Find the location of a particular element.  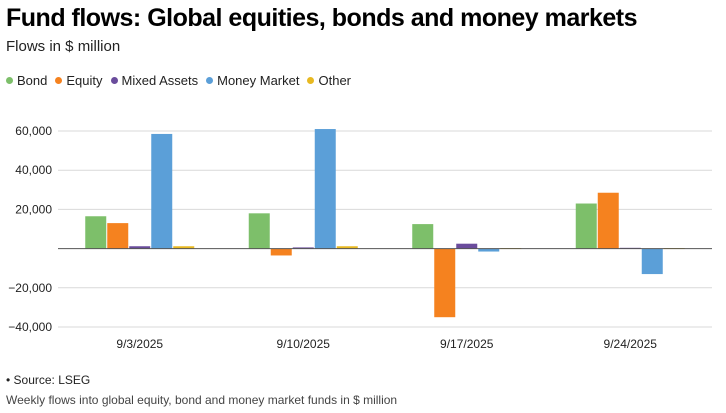

legend-label: Mixed Assets is located at coordinates (160, 80).